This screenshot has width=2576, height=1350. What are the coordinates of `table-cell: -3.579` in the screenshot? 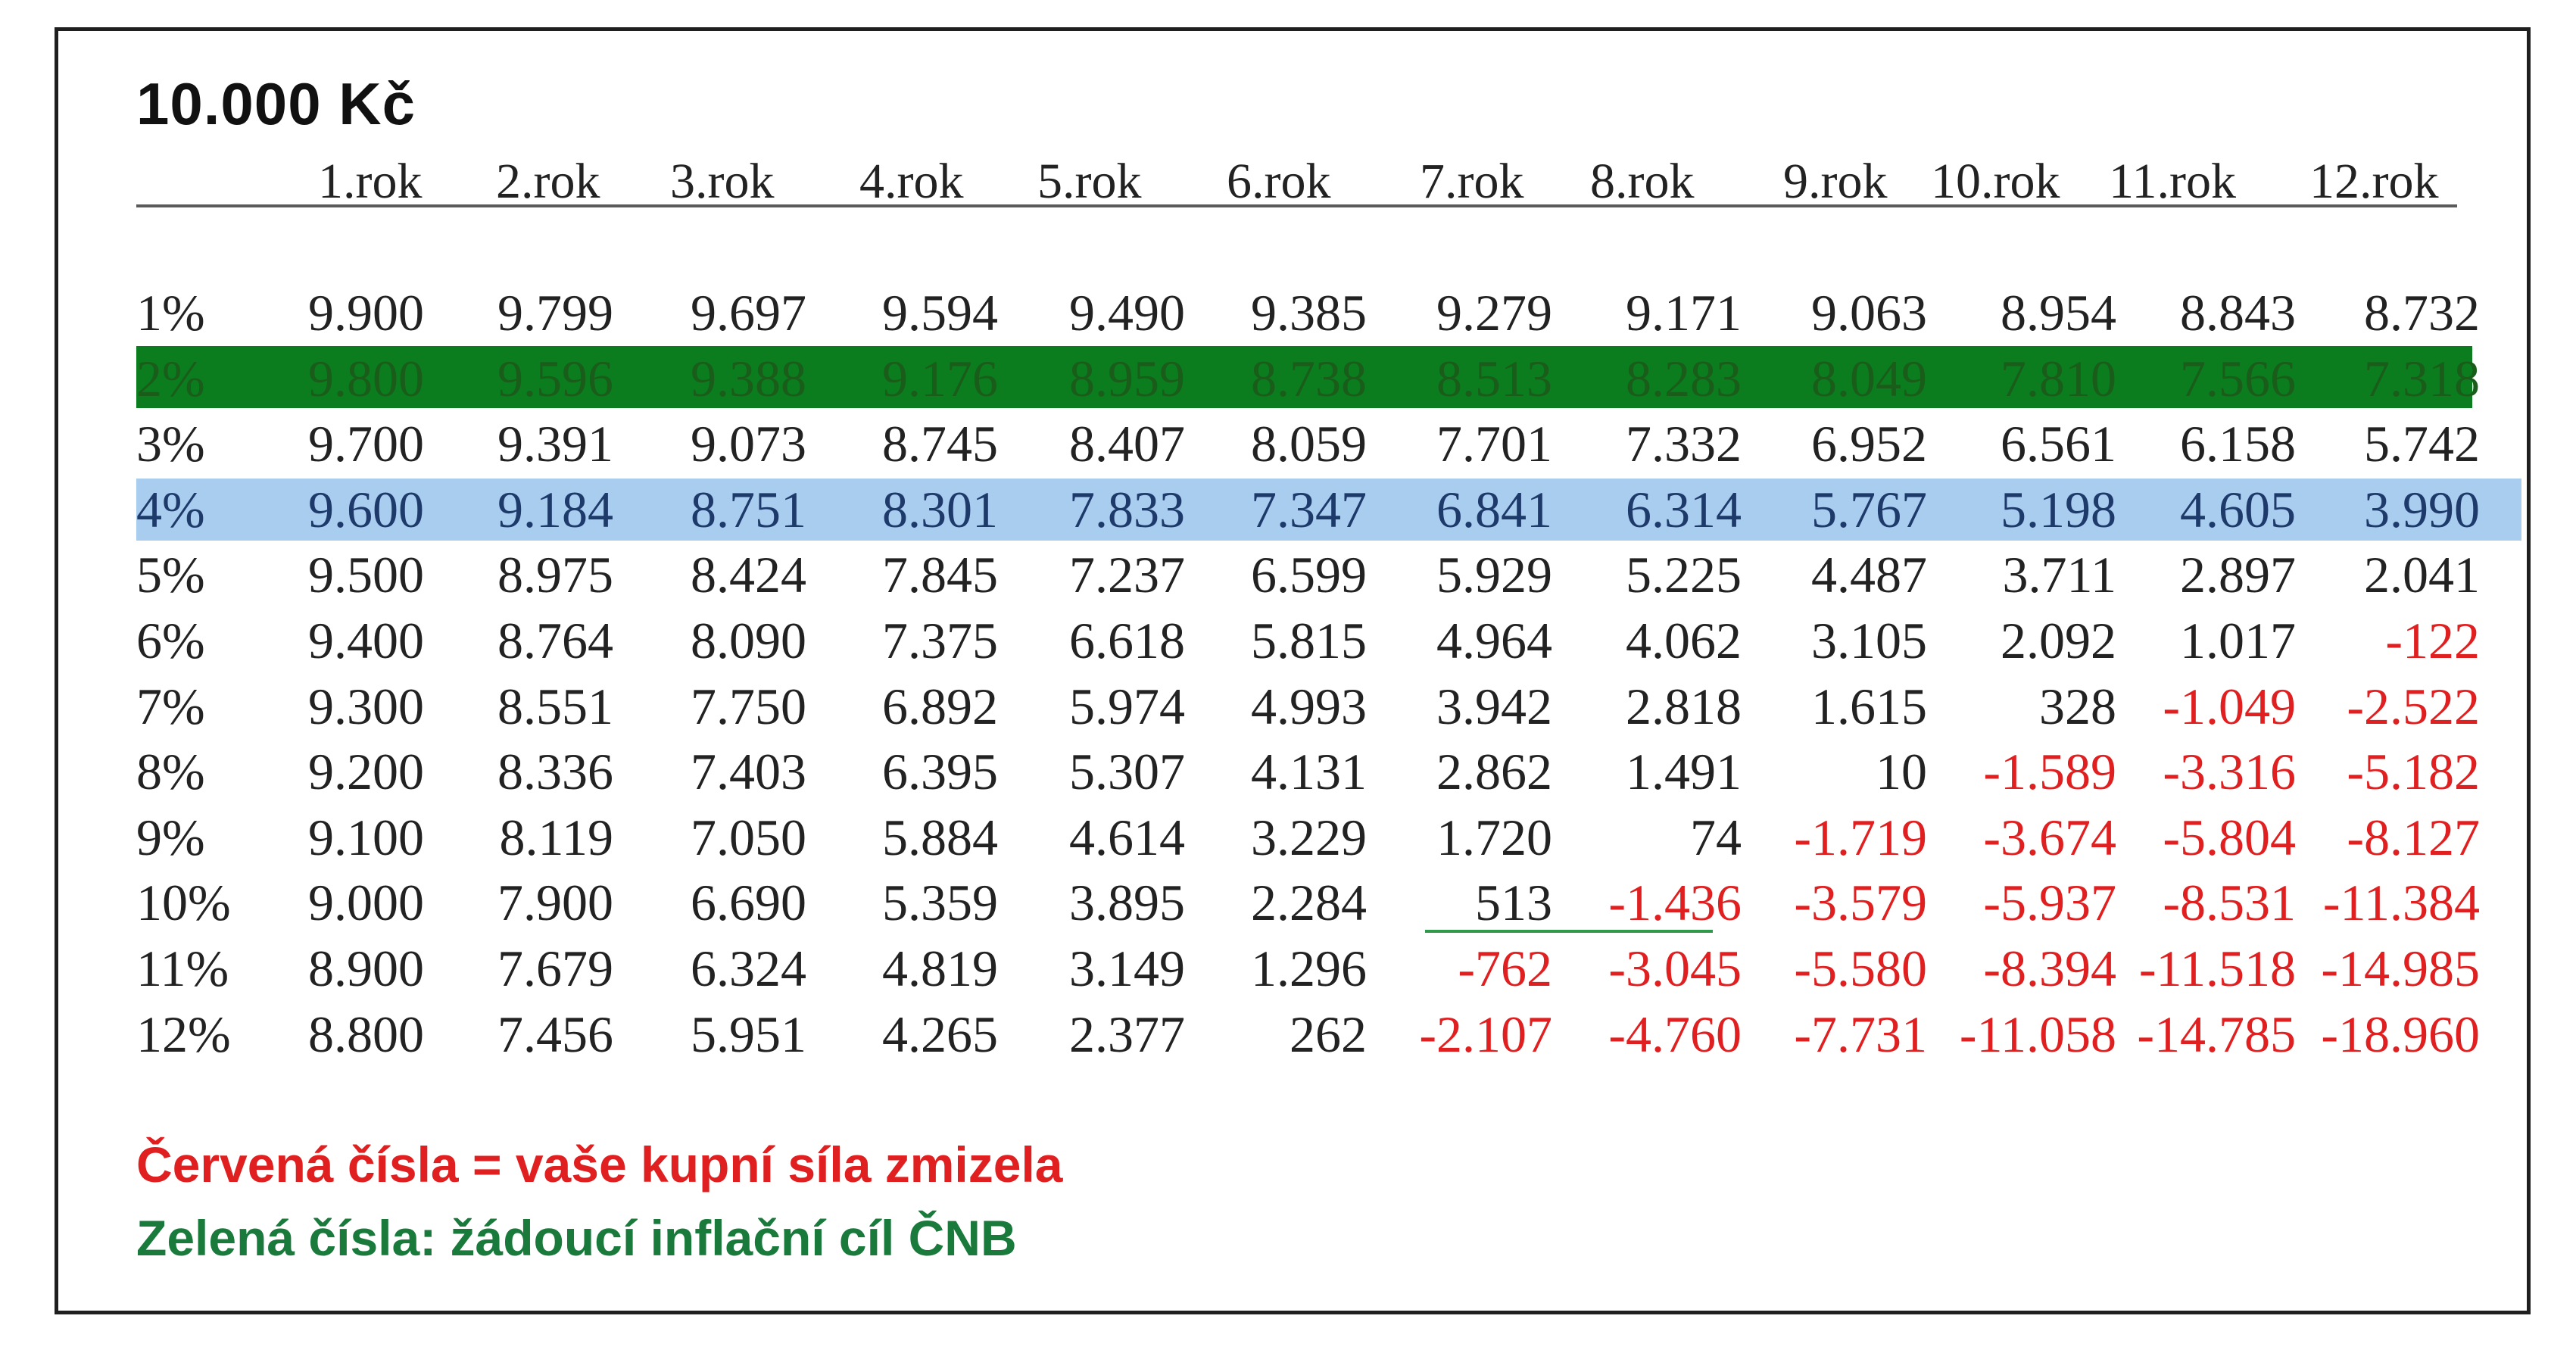 It's located at (1860, 903).